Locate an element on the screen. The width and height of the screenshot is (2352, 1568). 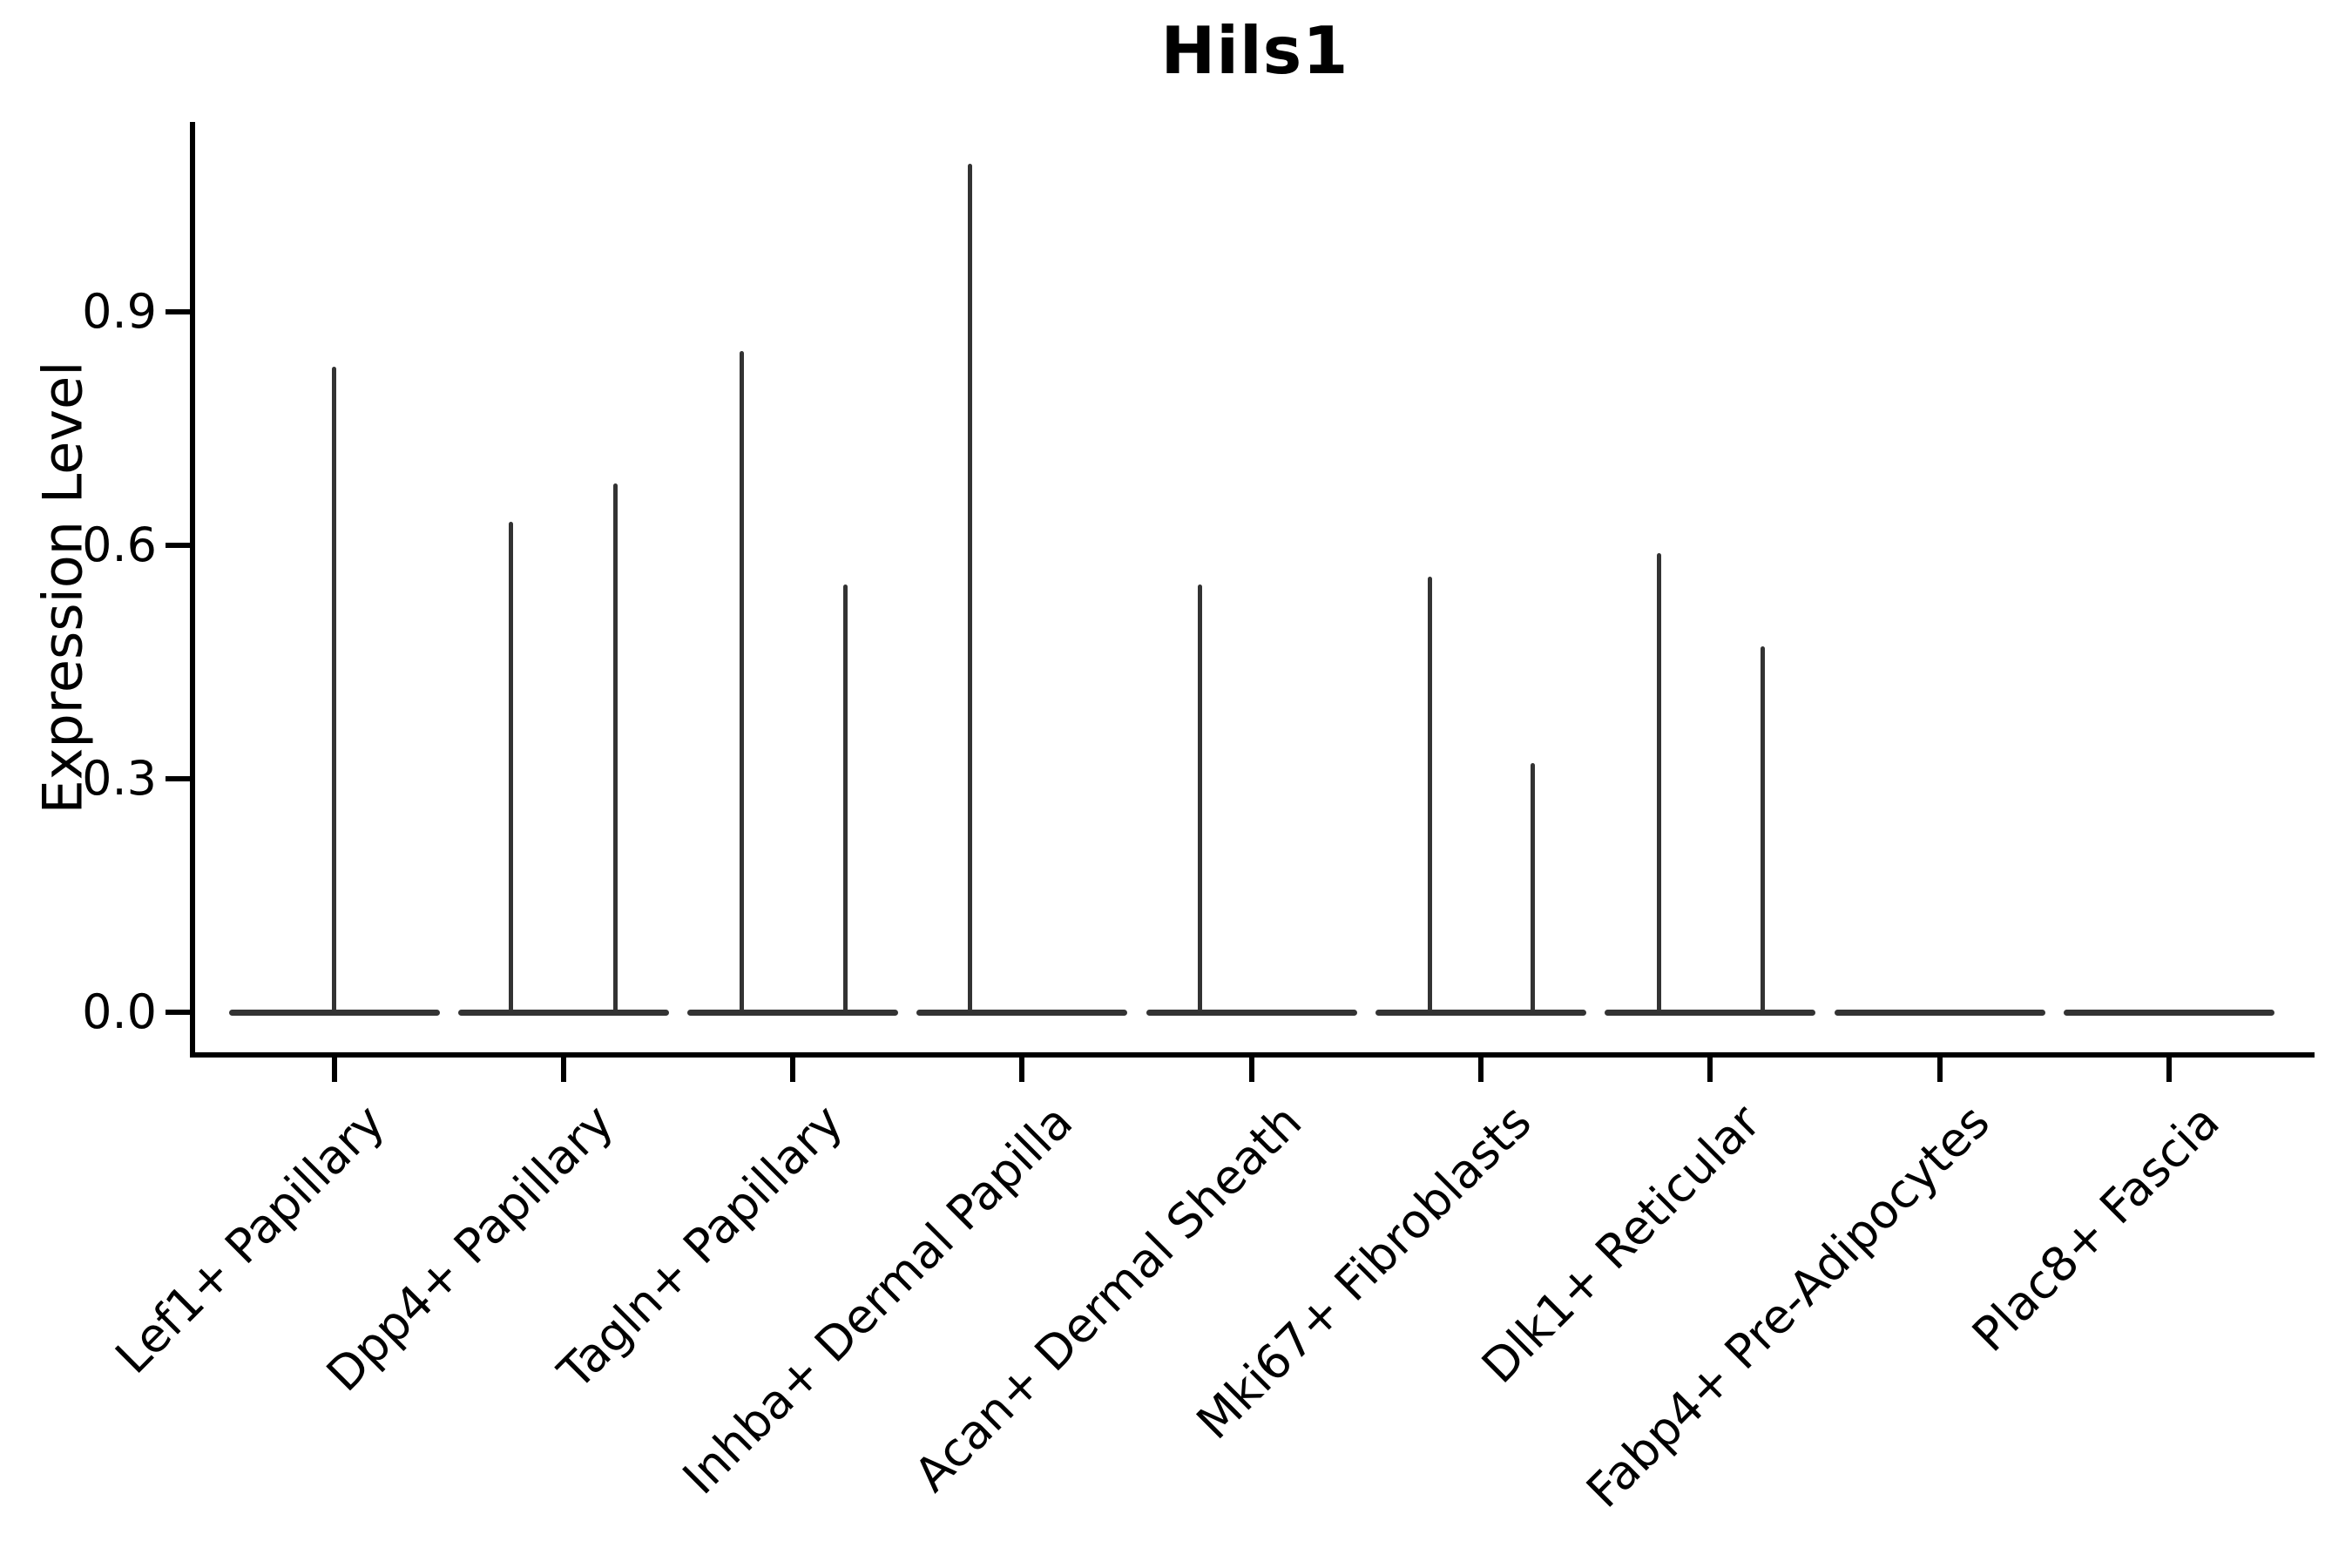
y-axis-label: Expression Level is located at coordinates (62, 587).